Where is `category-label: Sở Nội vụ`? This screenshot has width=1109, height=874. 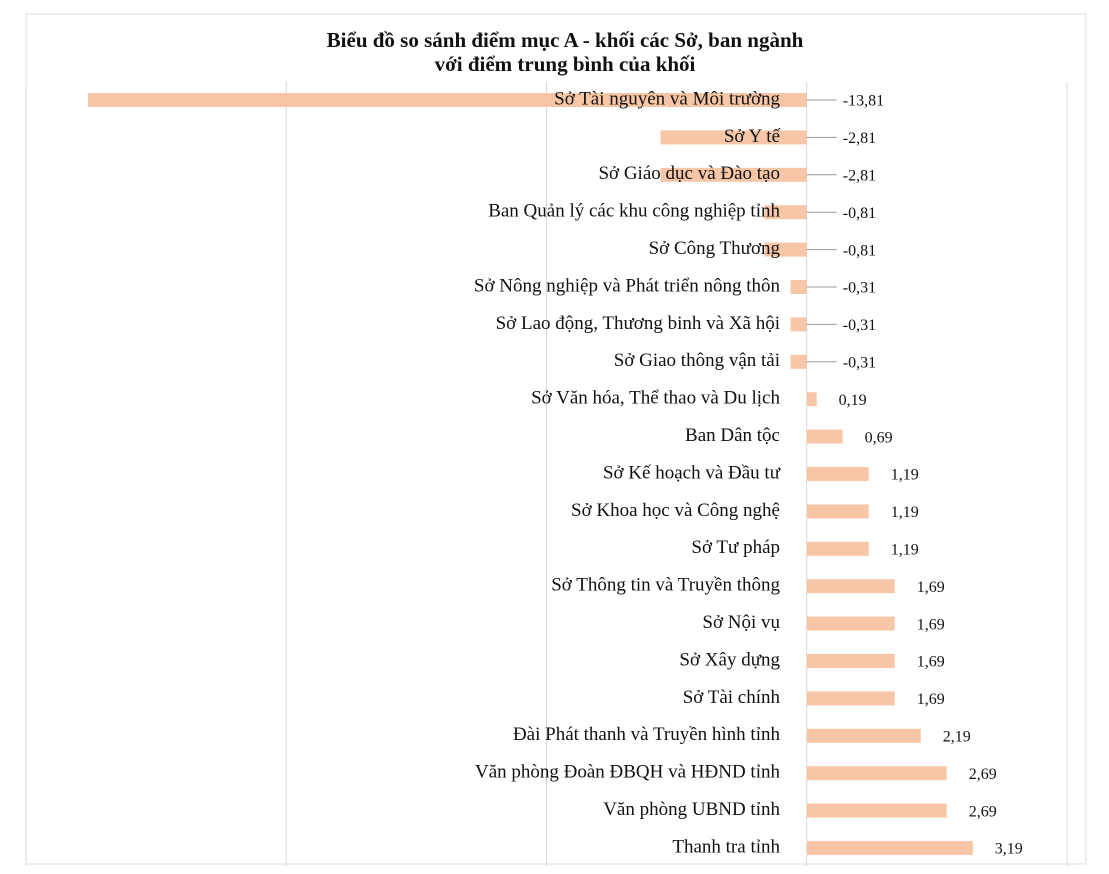
category-label: Sở Nội vụ is located at coordinates (741, 622).